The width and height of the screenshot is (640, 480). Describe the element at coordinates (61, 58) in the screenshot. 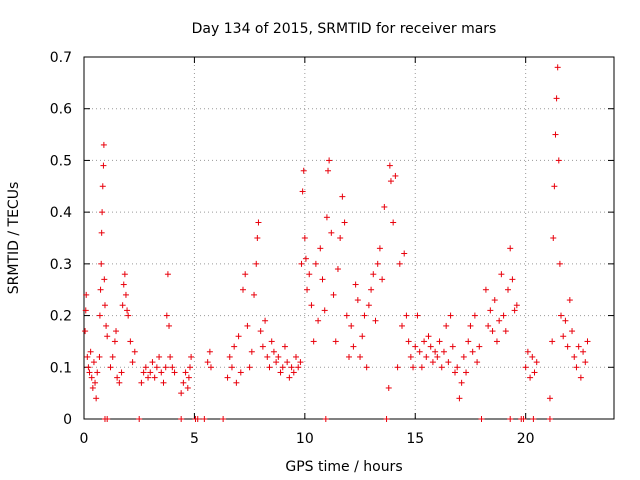

I see `y-tick-label: 0.7` at that location.